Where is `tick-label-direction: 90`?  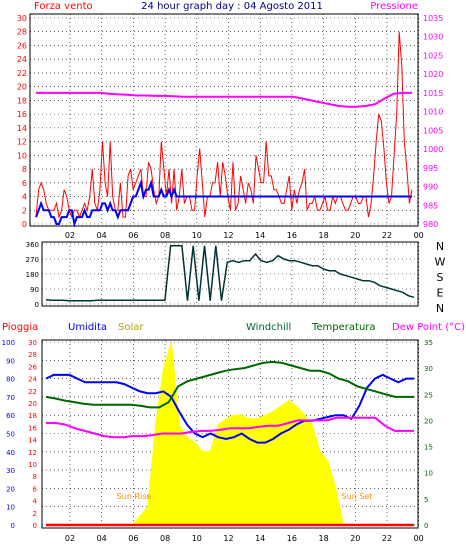
tick-label-direction: 90 is located at coordinates (34, 290).